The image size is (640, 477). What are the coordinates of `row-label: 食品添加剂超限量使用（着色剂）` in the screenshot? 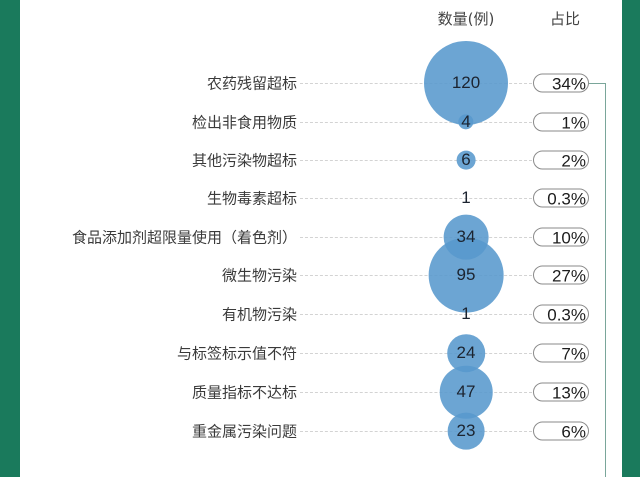 It's located at (184, 237).